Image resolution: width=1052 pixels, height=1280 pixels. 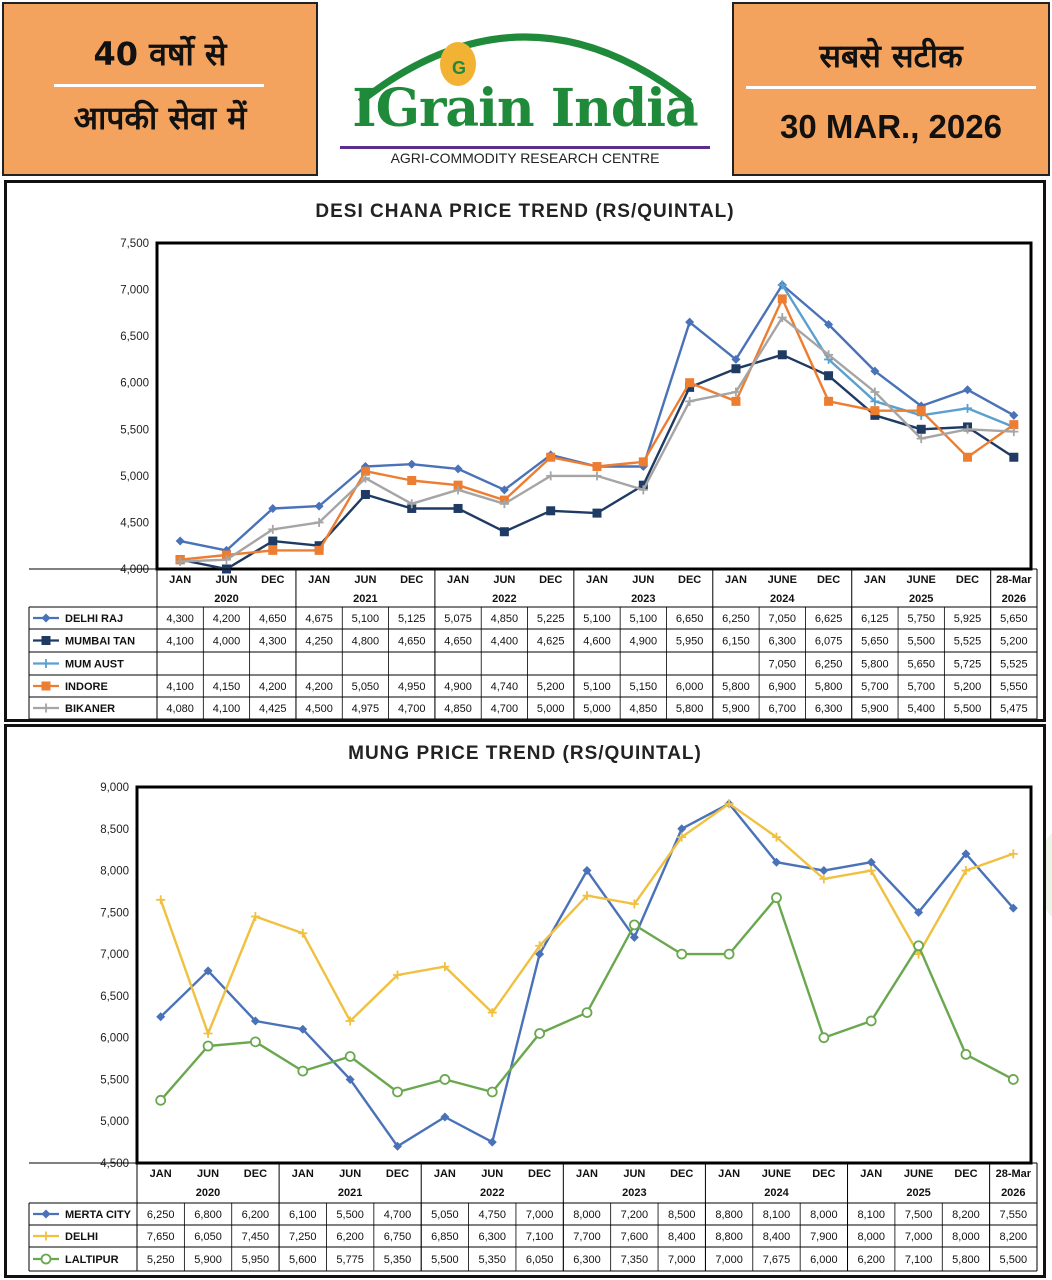 What do you see at coordinates (46, 663) in the screenshot?
I see `legend-key-marker` at bounding box center [46, 663].